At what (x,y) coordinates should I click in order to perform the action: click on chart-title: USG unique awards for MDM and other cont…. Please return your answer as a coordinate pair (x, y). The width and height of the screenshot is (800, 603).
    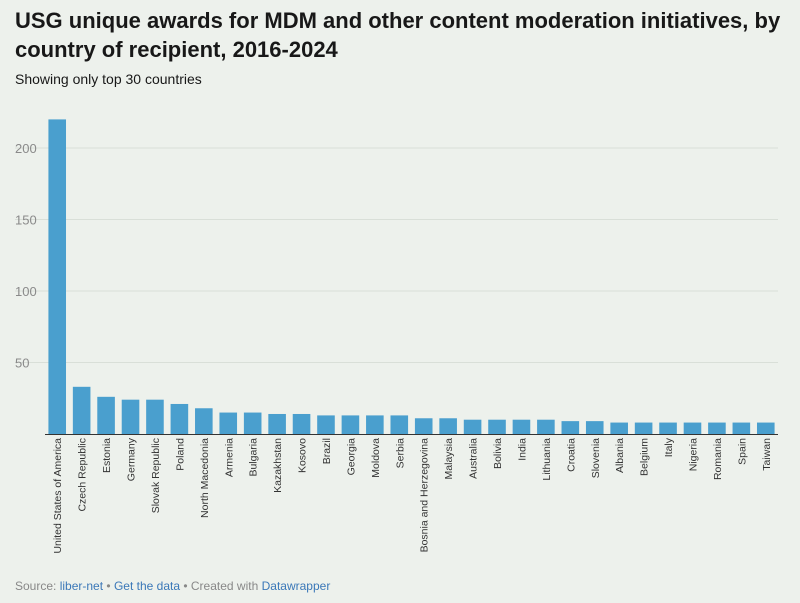
    Looking at the image, I should click on (398, 35).